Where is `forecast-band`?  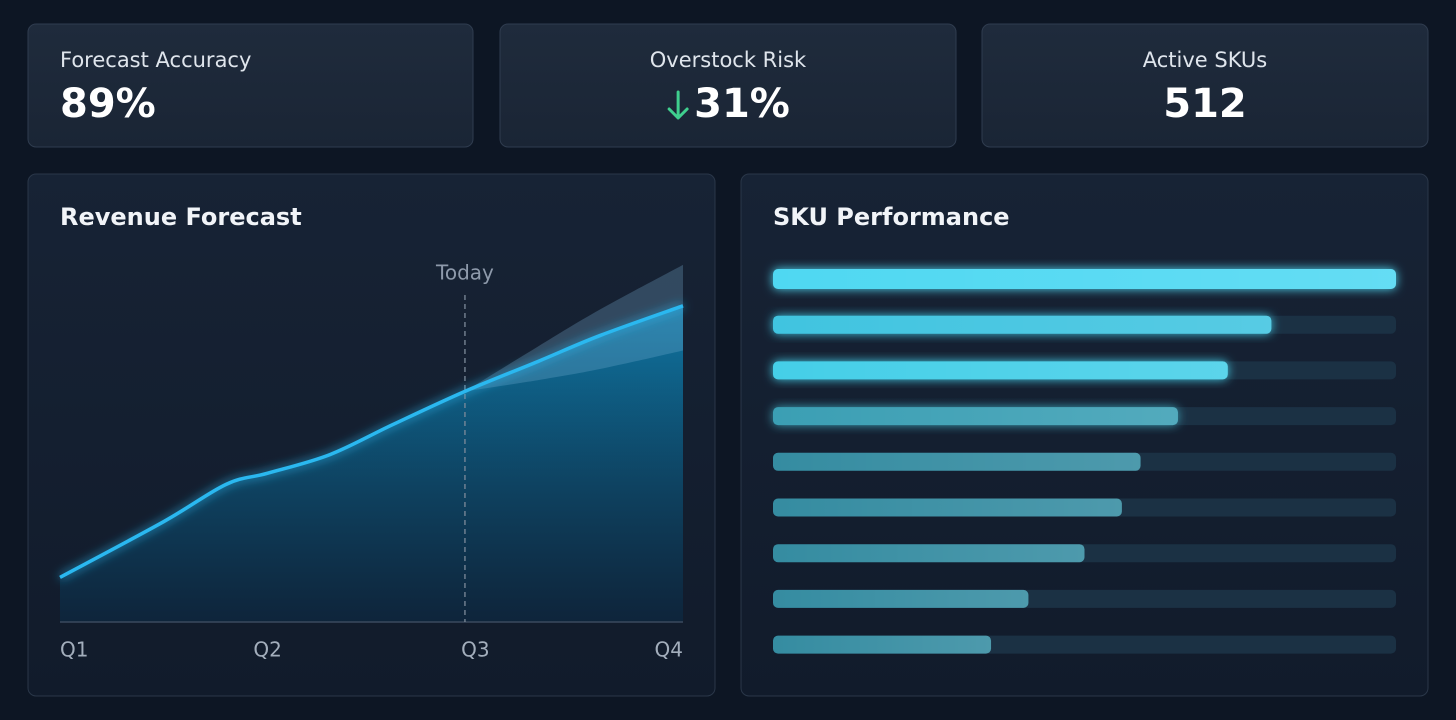 forecast-band is located at coordinates (573, 328).